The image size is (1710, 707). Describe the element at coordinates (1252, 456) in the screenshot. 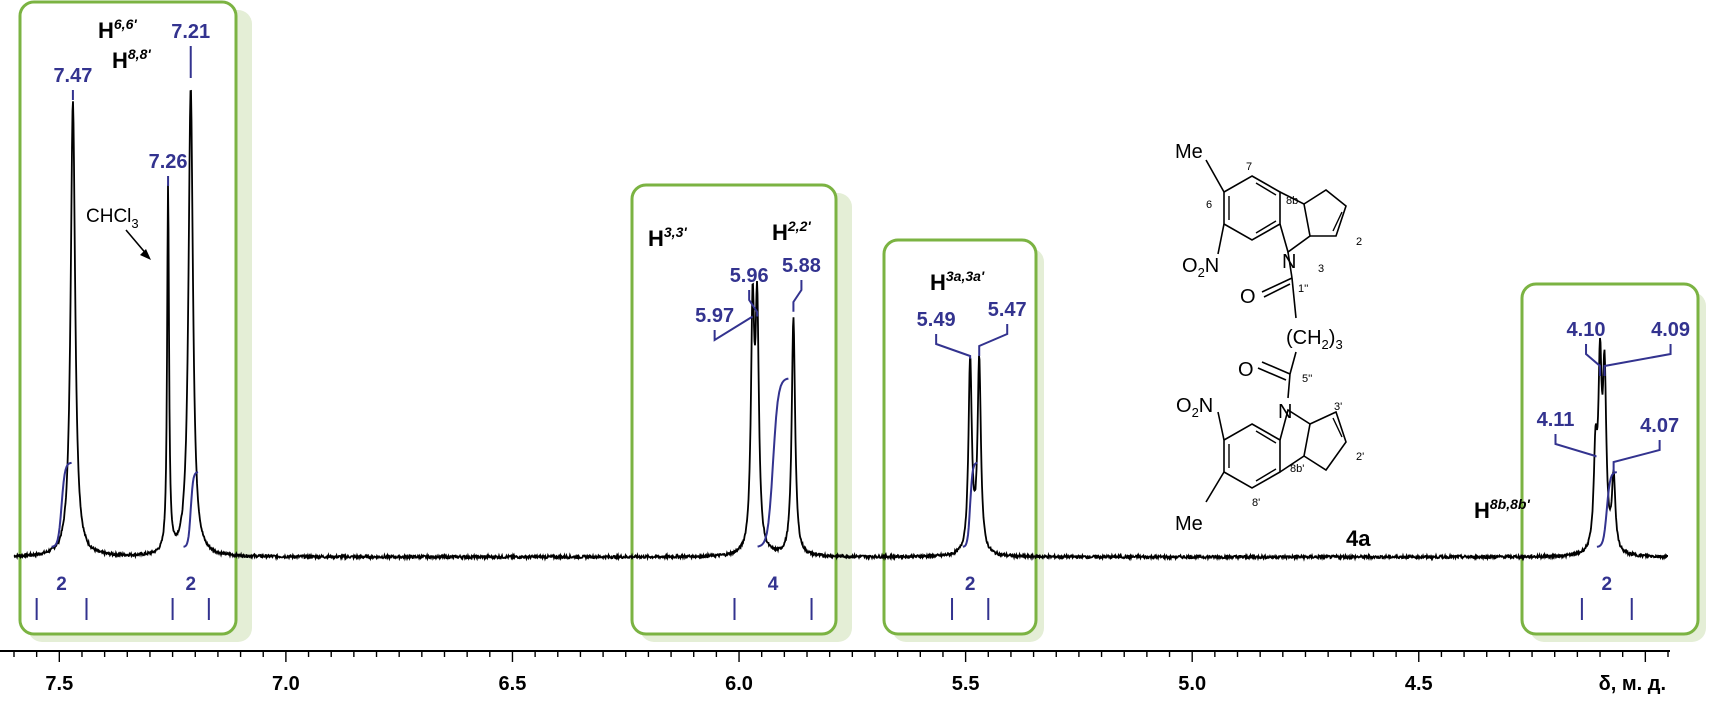

I see `benzene-ring-lower` at that location.